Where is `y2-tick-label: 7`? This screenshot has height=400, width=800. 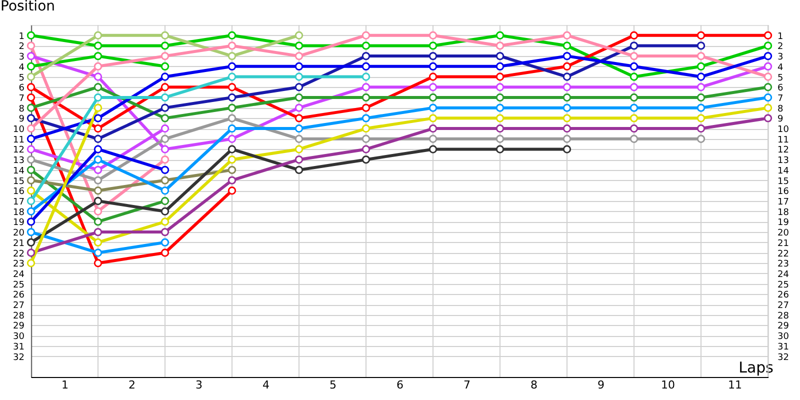
y2-tick-label: 7 is located at coordinates (781, 99).